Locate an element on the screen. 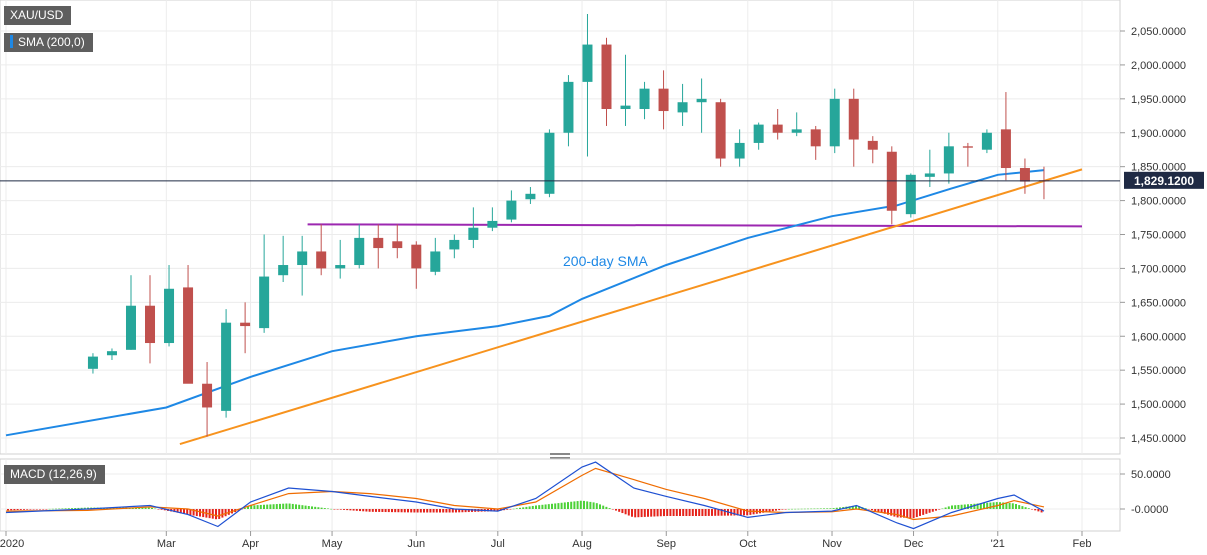  current-price-tag-bg is located at coordinates (1164, 180).